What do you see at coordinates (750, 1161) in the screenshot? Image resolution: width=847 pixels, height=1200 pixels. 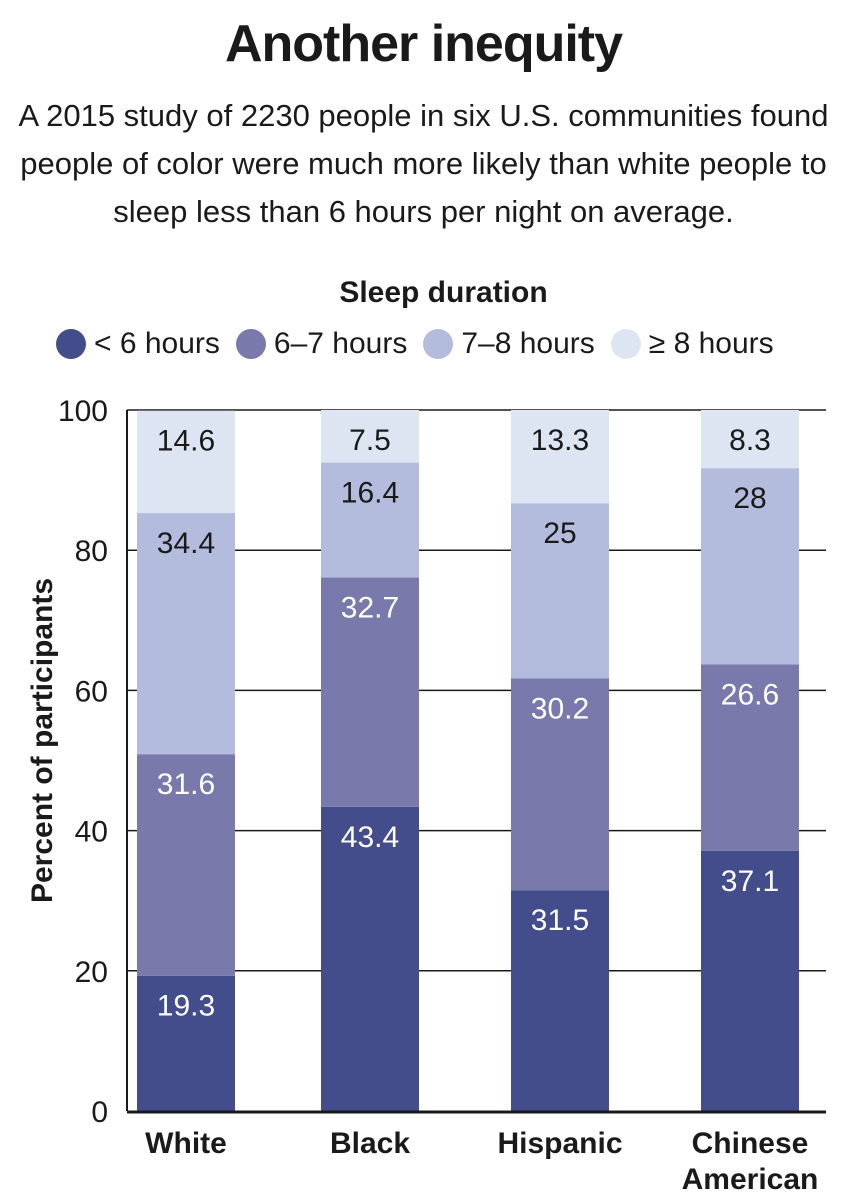 I see `x-tick-label: Chinese American` at bounding box center [750, 1161].